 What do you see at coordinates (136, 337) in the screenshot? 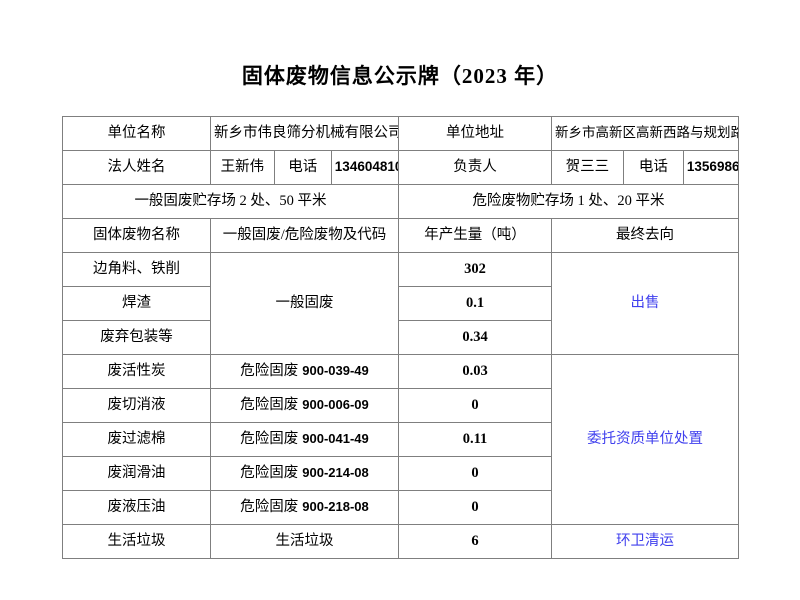
I see `waste-name: 废弃包装等` at bounding box center [136, 337].